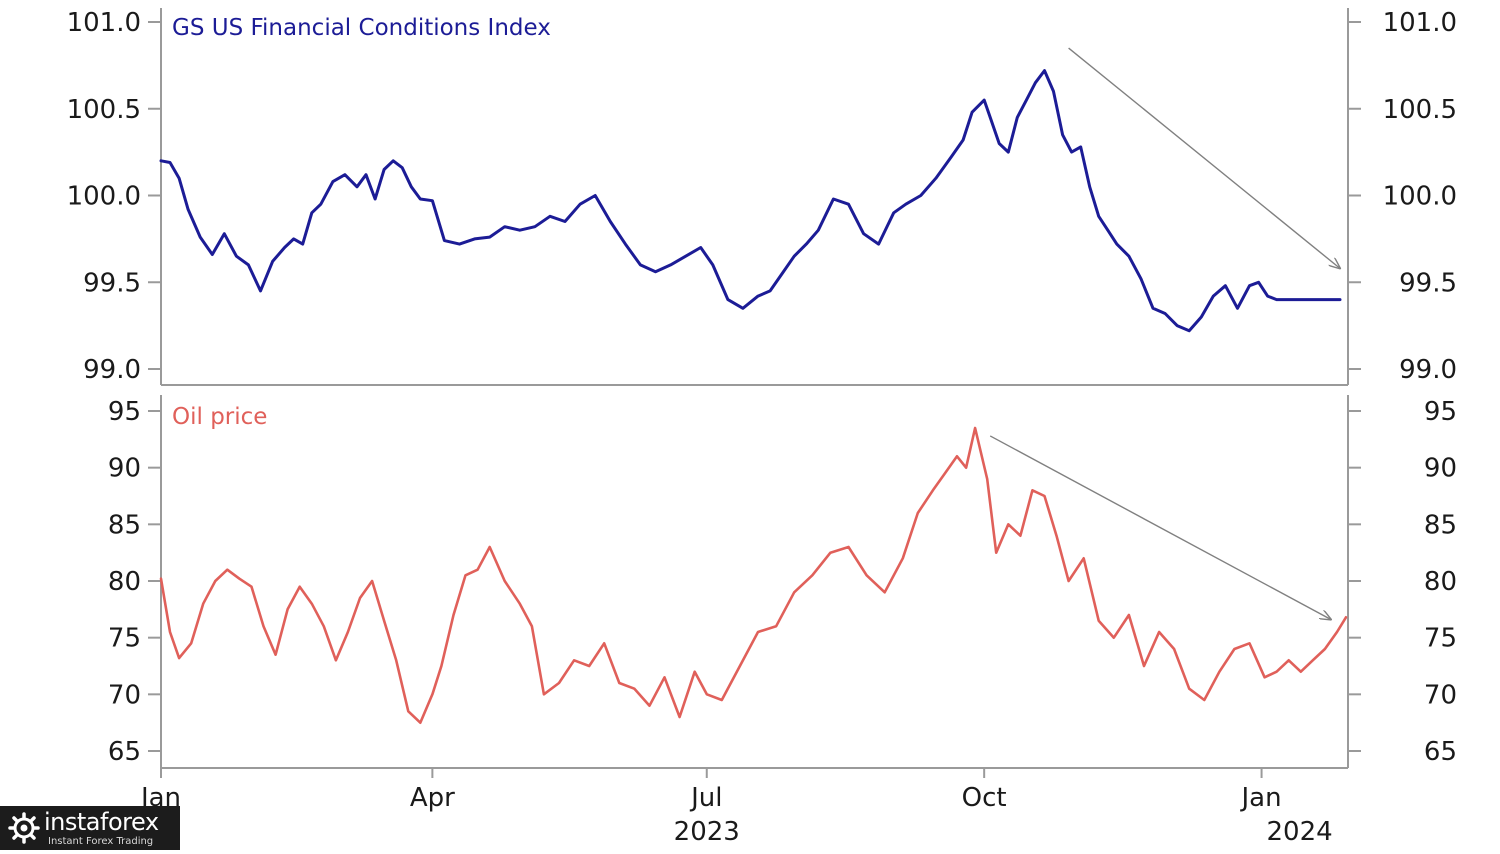 The image size is (1500, 854). What do you see at coordinates (1440, 582) in the screenshot?
I see `y-tick-label-right: 80` at bounding box center [1440, 582].